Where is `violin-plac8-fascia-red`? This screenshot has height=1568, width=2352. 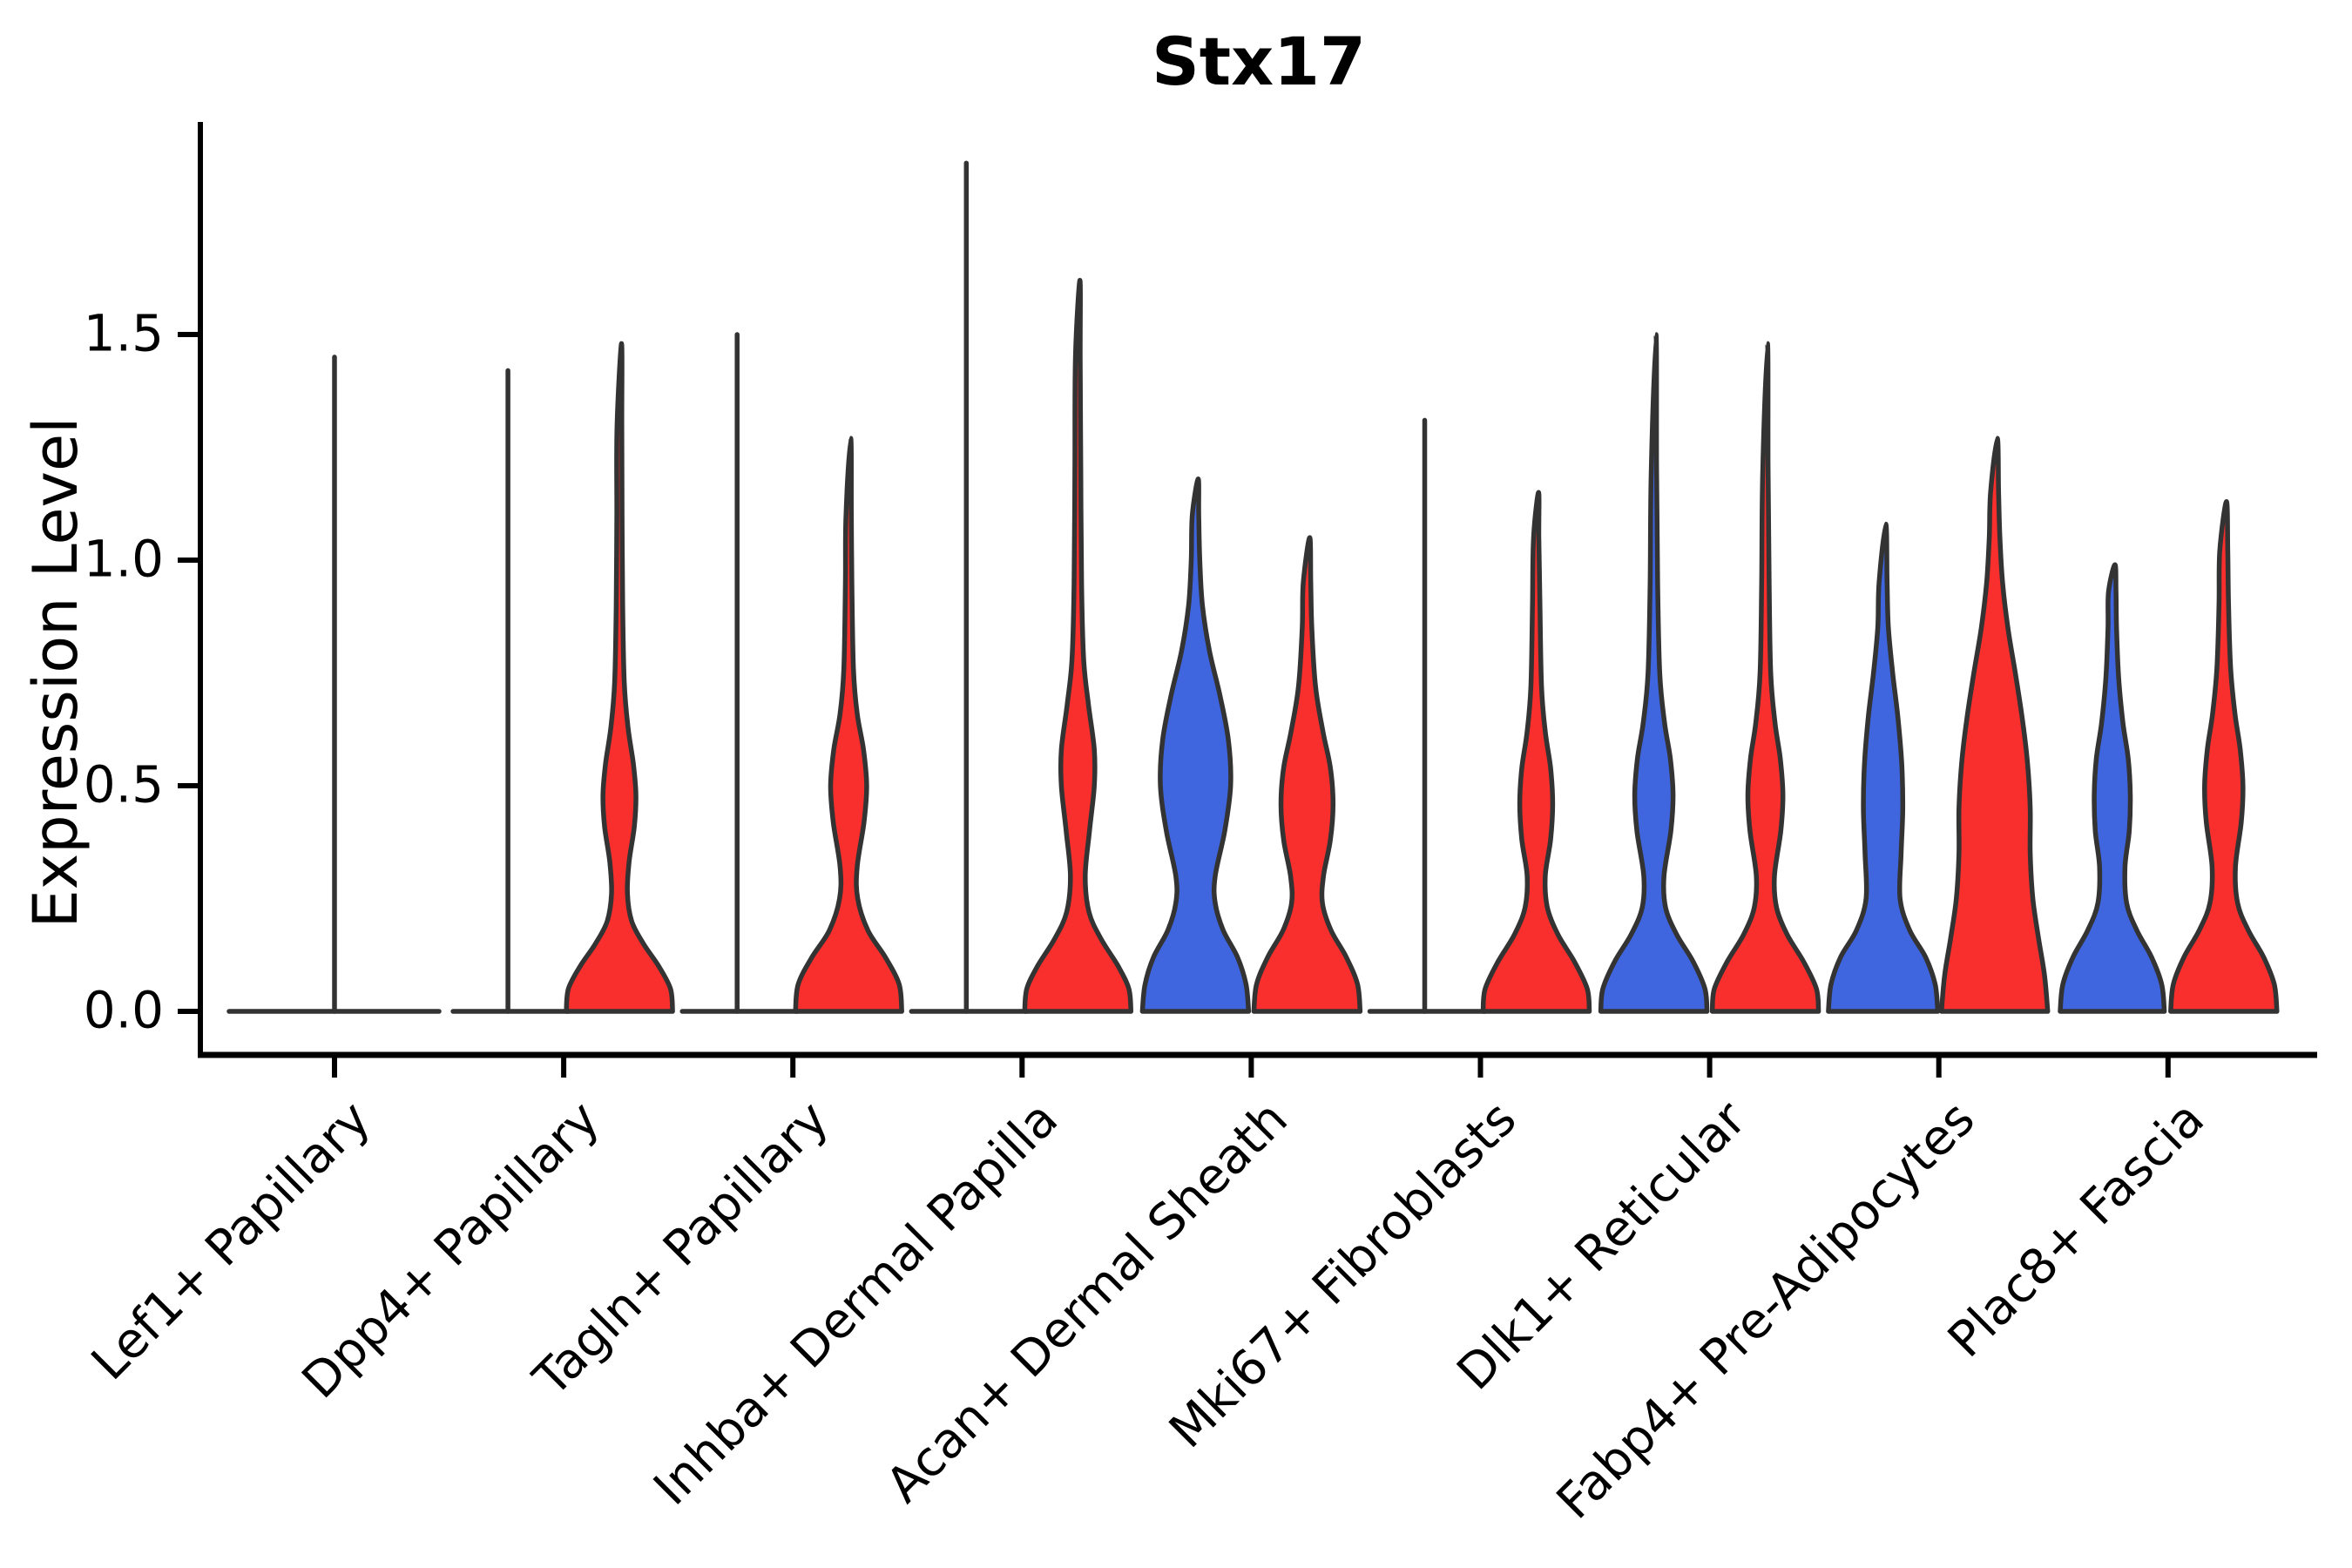
violin-plac8-fascia-red is located at coordinates (2224, 756).